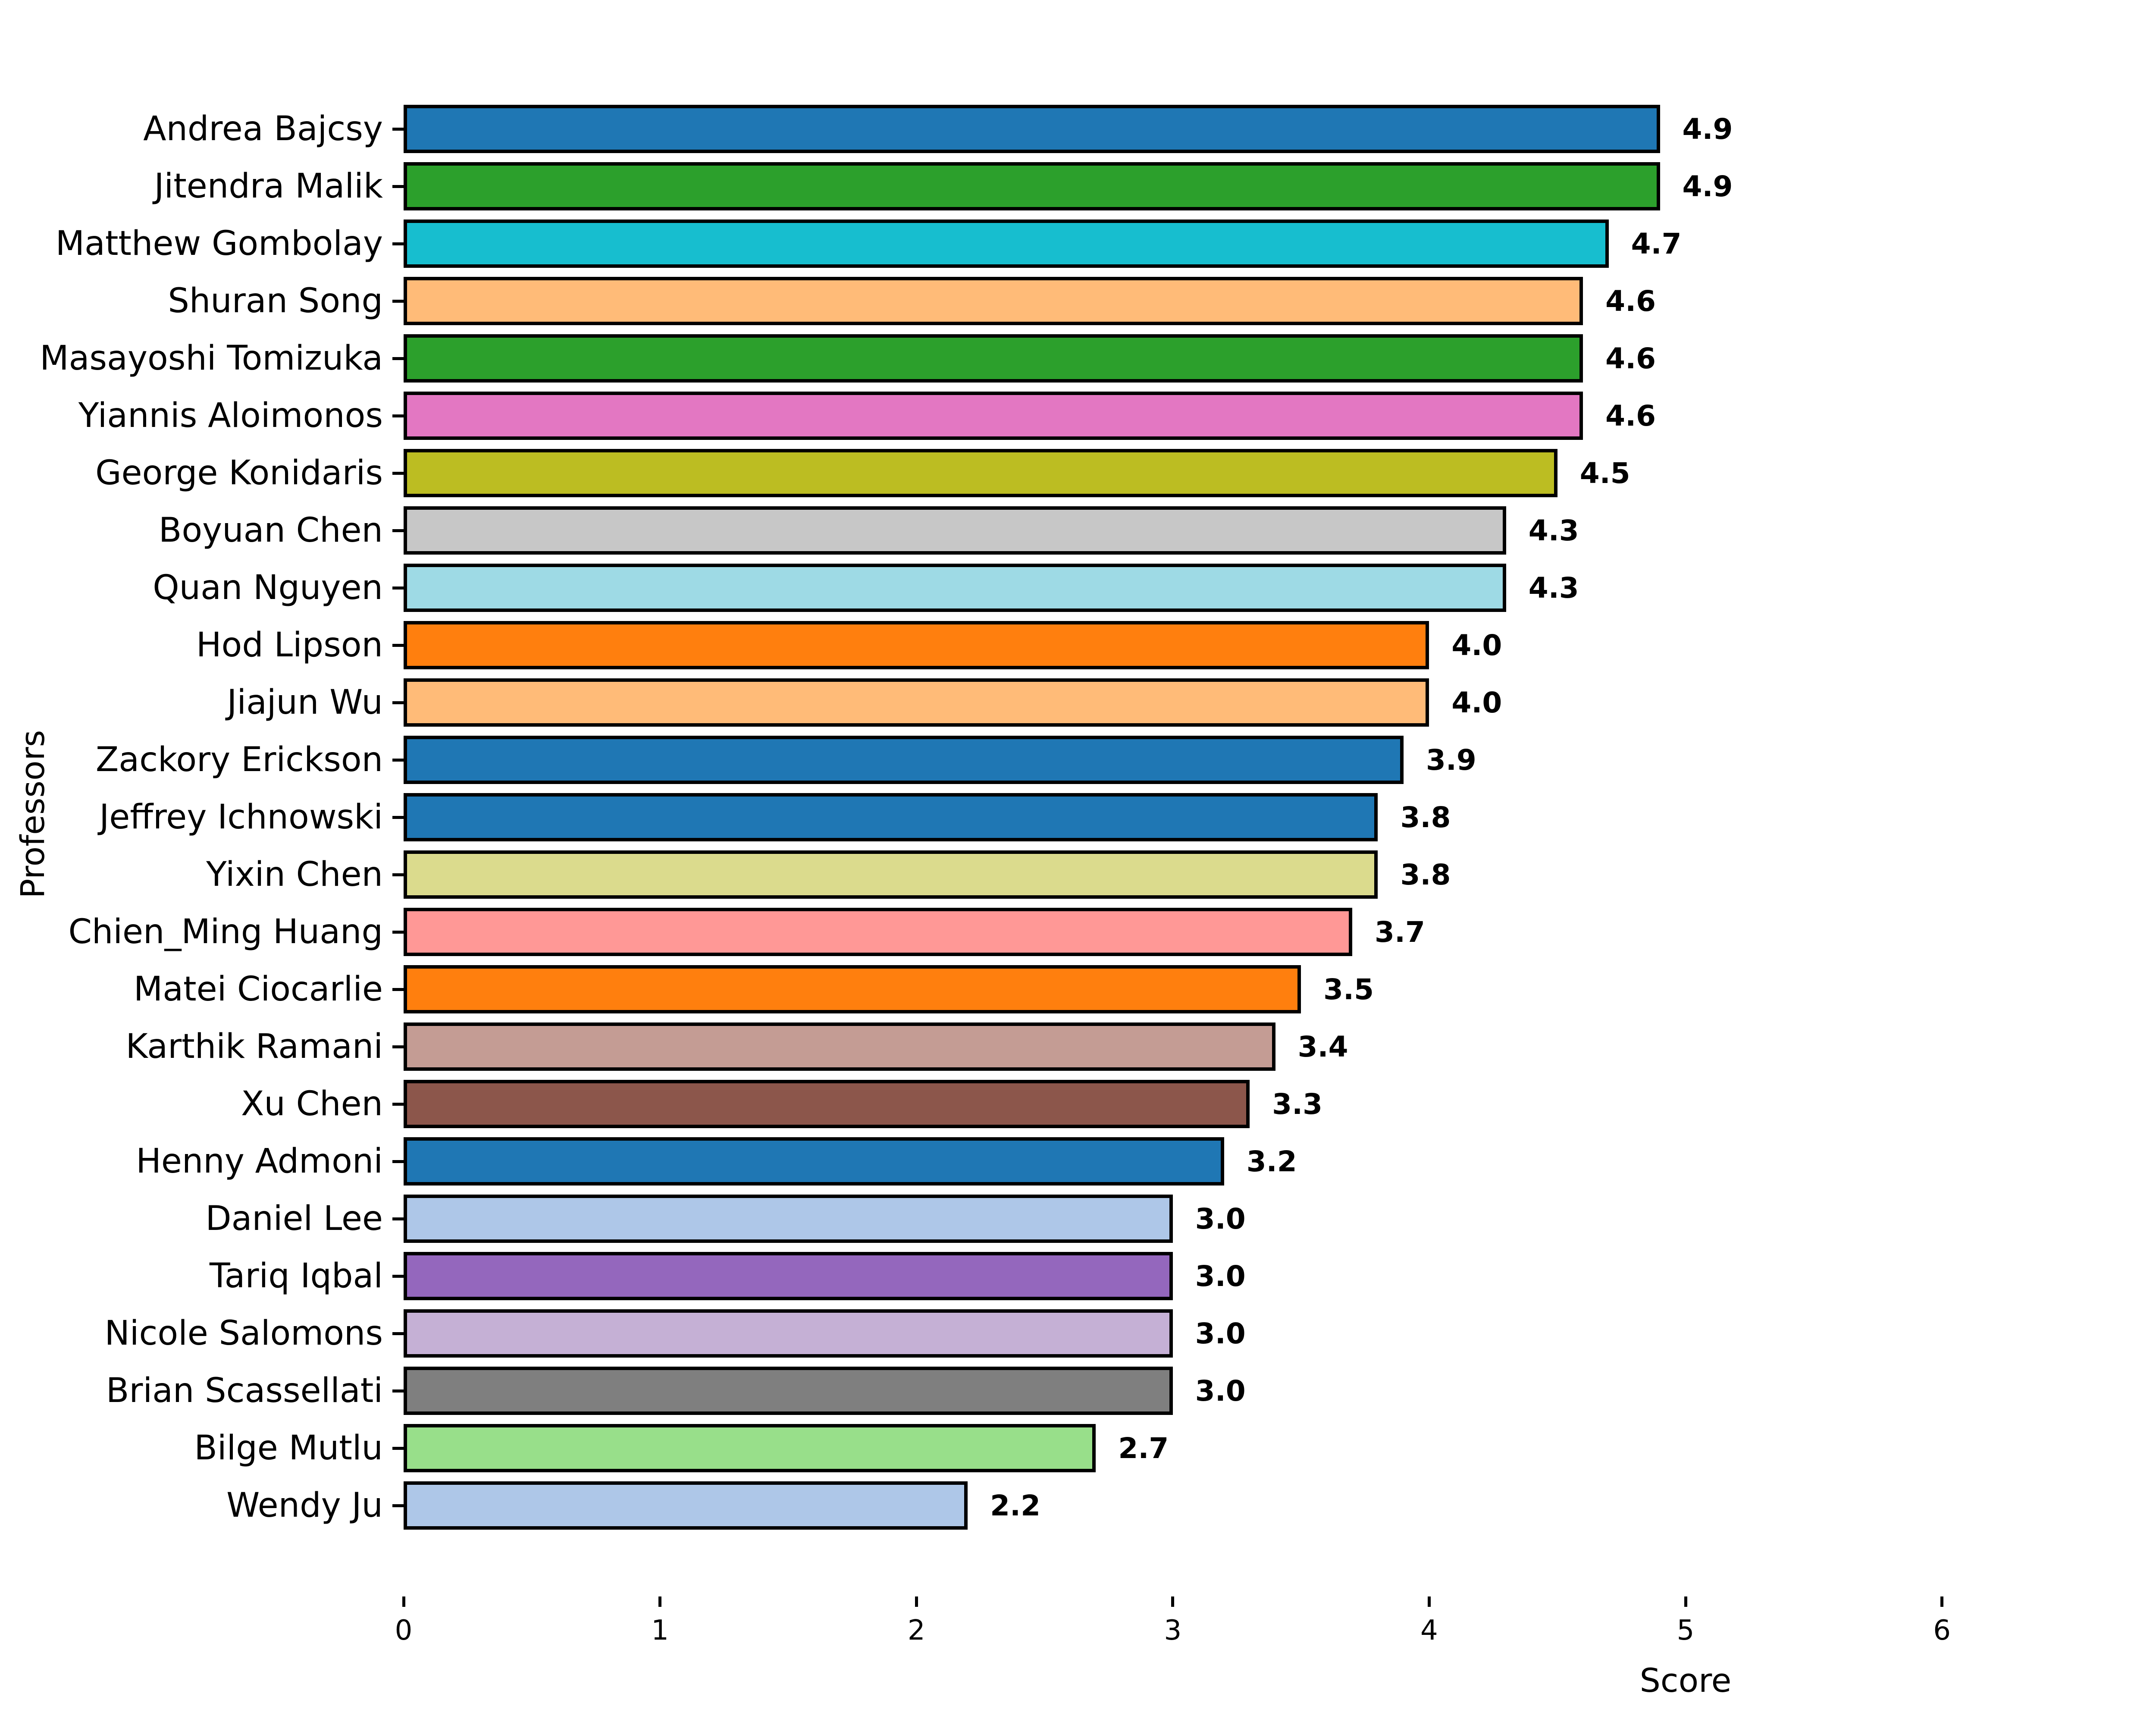  Describe the element at coordinates (289, 645) in the screenshot. I see `y-tick-label-professor: Hod Lipson` at that location.